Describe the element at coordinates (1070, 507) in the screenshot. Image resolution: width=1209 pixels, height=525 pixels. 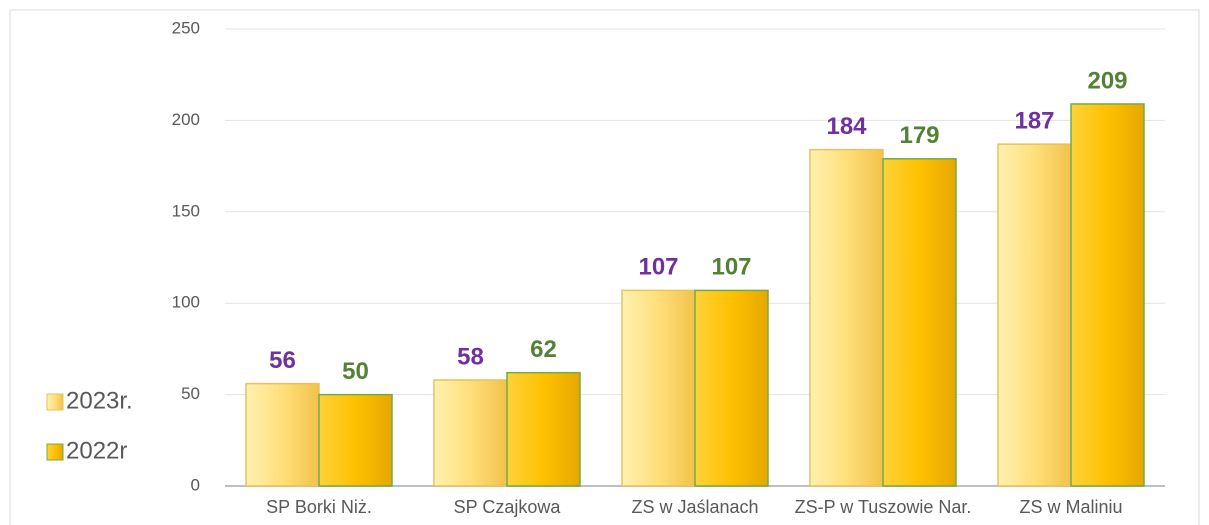
I see `x-tick-label: ZS w Maliniu` at that location.